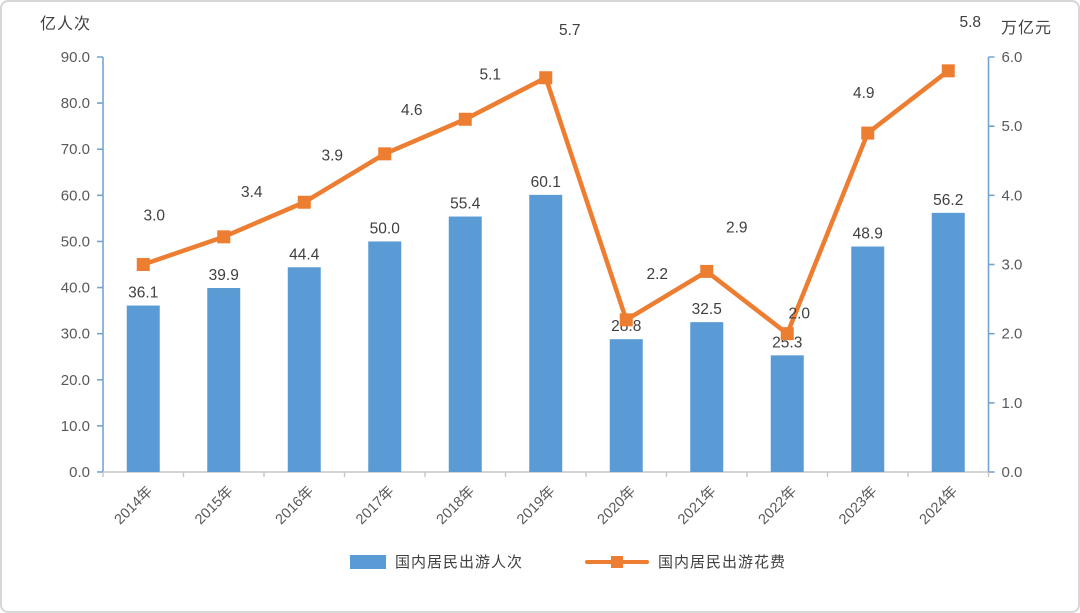 The image size is (1080, 613). What do you see at coordinates (465, 119) in the screenshot?
I see `line-marker-2018年` at bounding box center [465, 119].